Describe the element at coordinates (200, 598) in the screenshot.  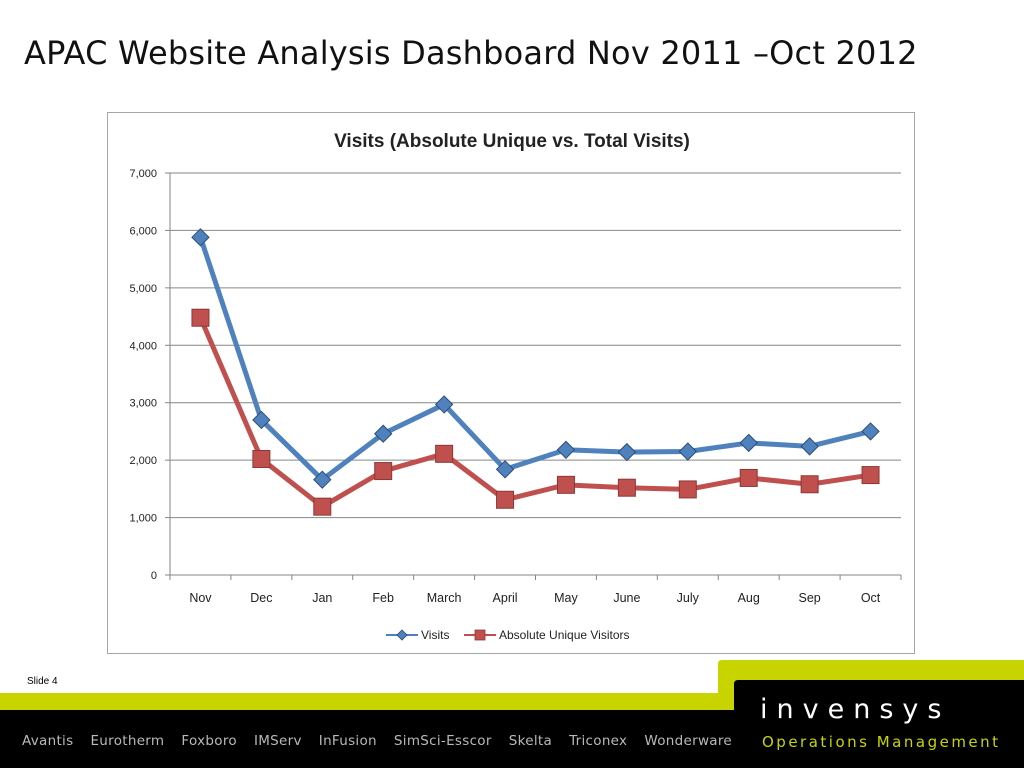
I see `x-tick-label: Nov` at that location.